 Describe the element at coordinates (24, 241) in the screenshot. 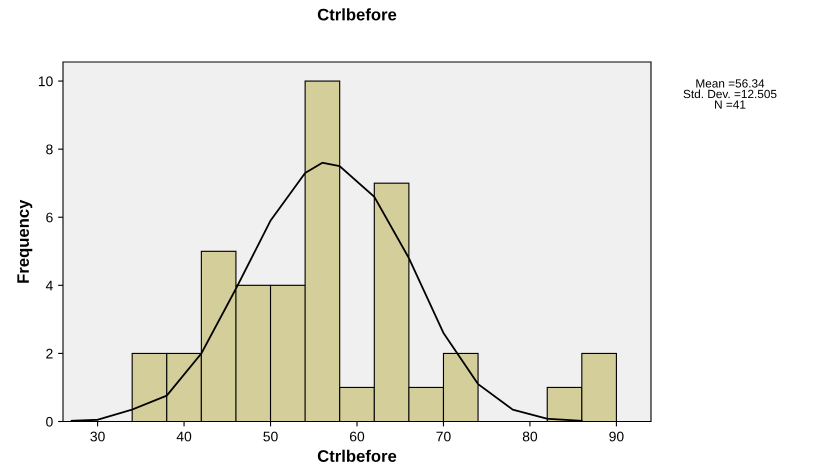

I see `y-axis-title: Frequency` at that location.